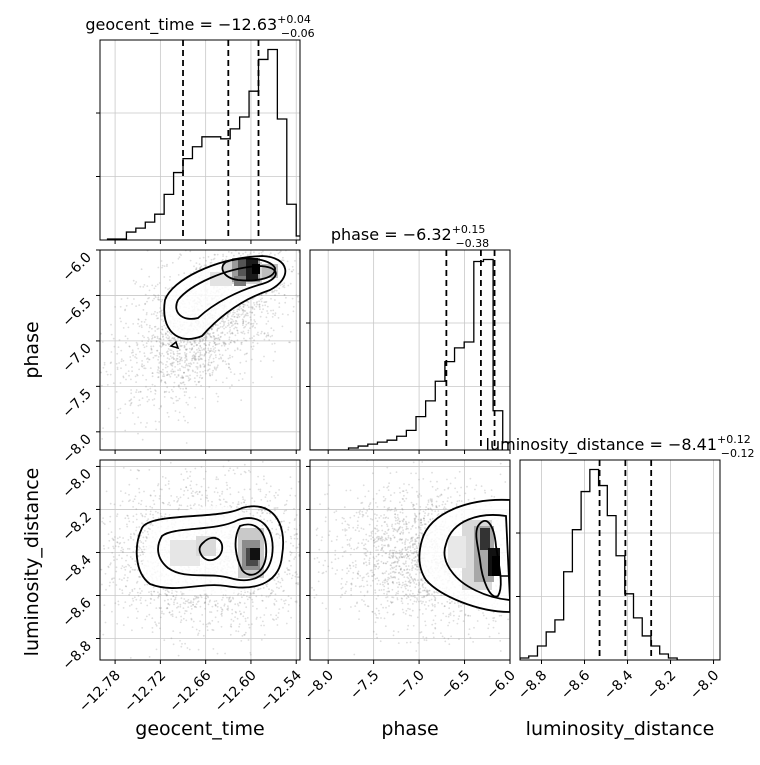 This screenshot has width=760, height=765. Describe the element at coordinates (207, 145) in the screenshot. I see `histogram-geocent_time` at that location.